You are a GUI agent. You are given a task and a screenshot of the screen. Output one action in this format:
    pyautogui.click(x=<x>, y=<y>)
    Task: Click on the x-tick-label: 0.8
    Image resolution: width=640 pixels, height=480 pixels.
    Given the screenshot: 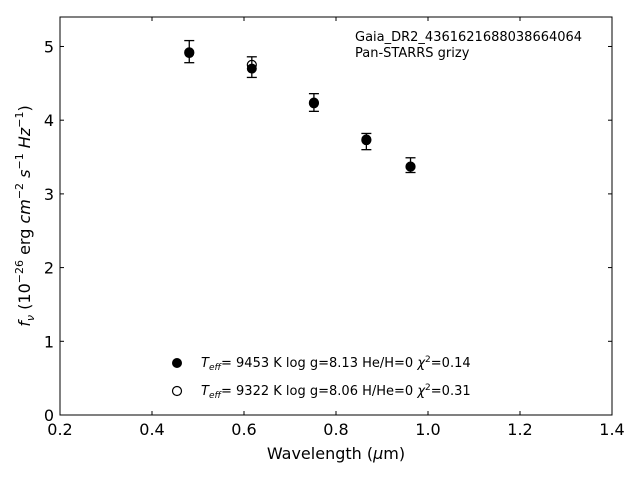 What is the action you would take?
    pyautogui.click(x=335, y=429)
    